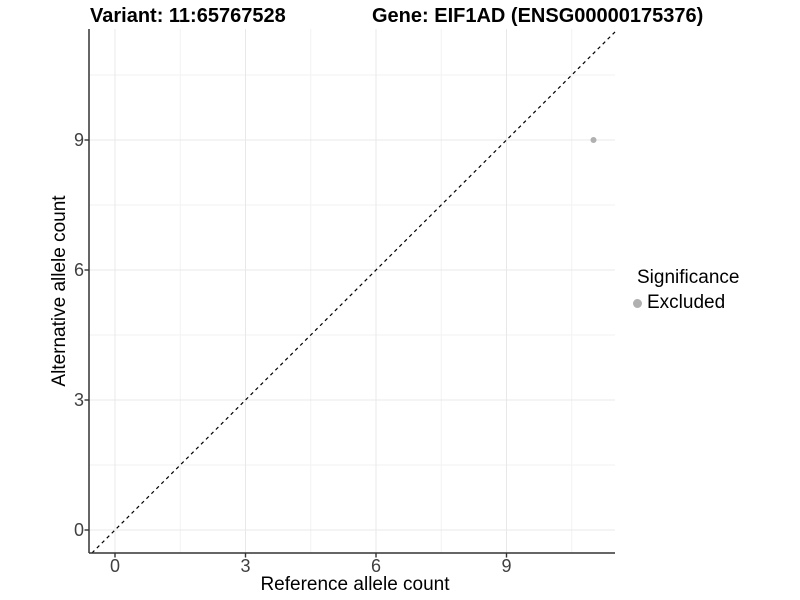 The width and height of the screenshot is (800, 600). Describe the element at coordinates (637, 303) in the screenshot. I see `legend-key-dot` at that location.